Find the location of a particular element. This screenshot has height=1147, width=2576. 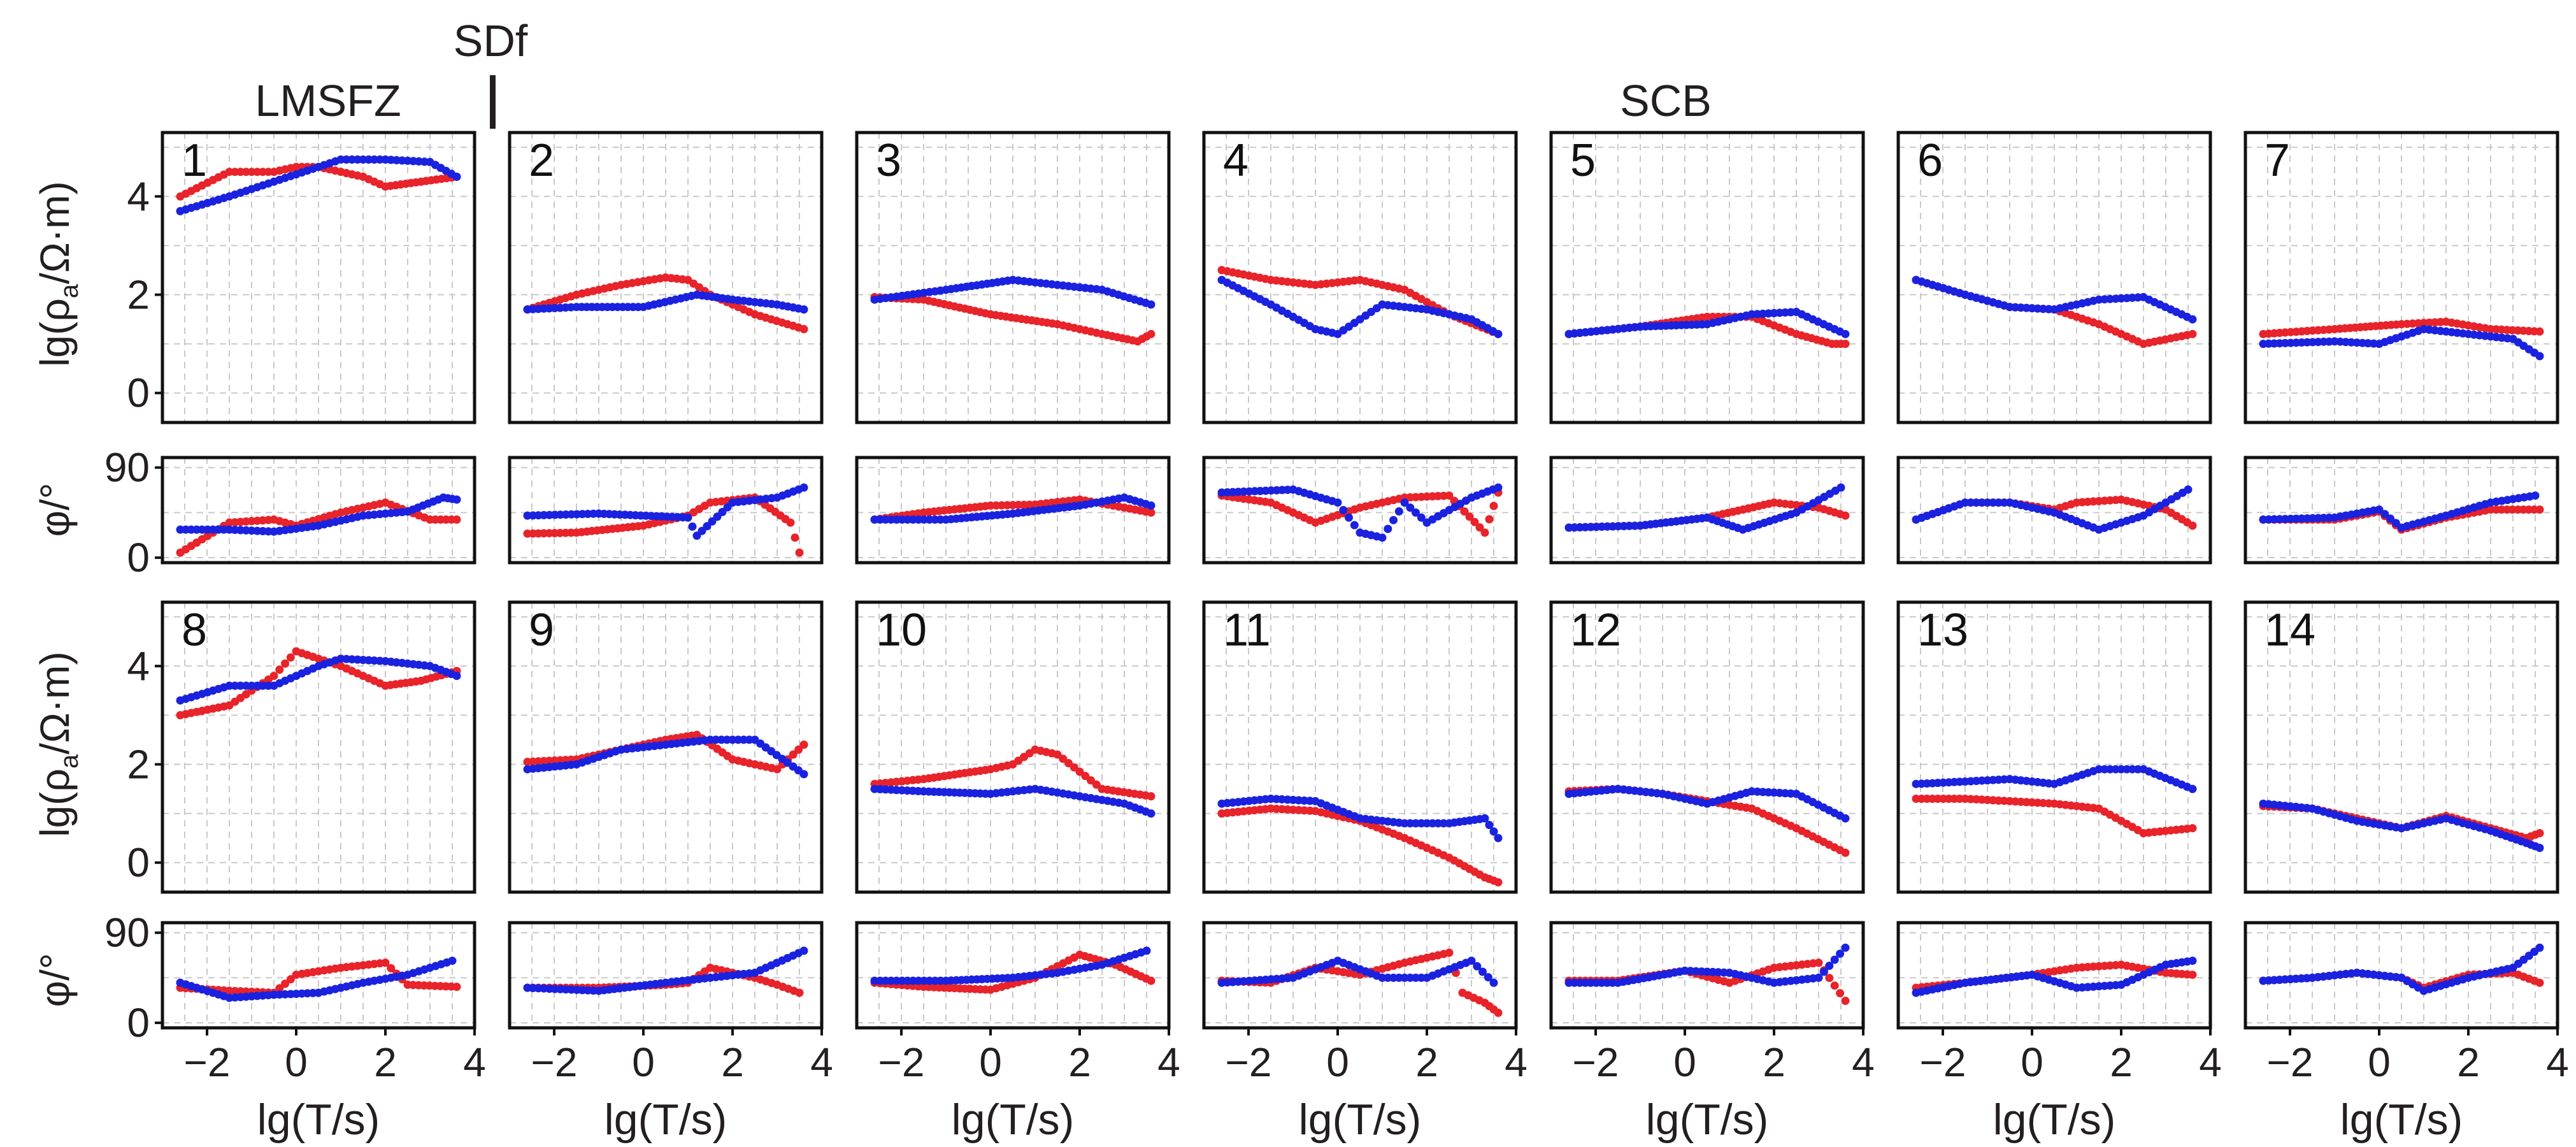

region-label-lmsfz: LMSFZ is located at coordinates (328, 101).